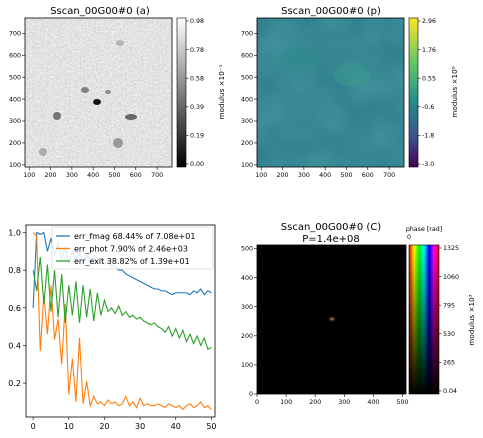 This screenshot has height=438, width=483. Describe the element at coordinates (449, 334) in the screenshot. I see `colorbar-tick-label: 530` at that location.